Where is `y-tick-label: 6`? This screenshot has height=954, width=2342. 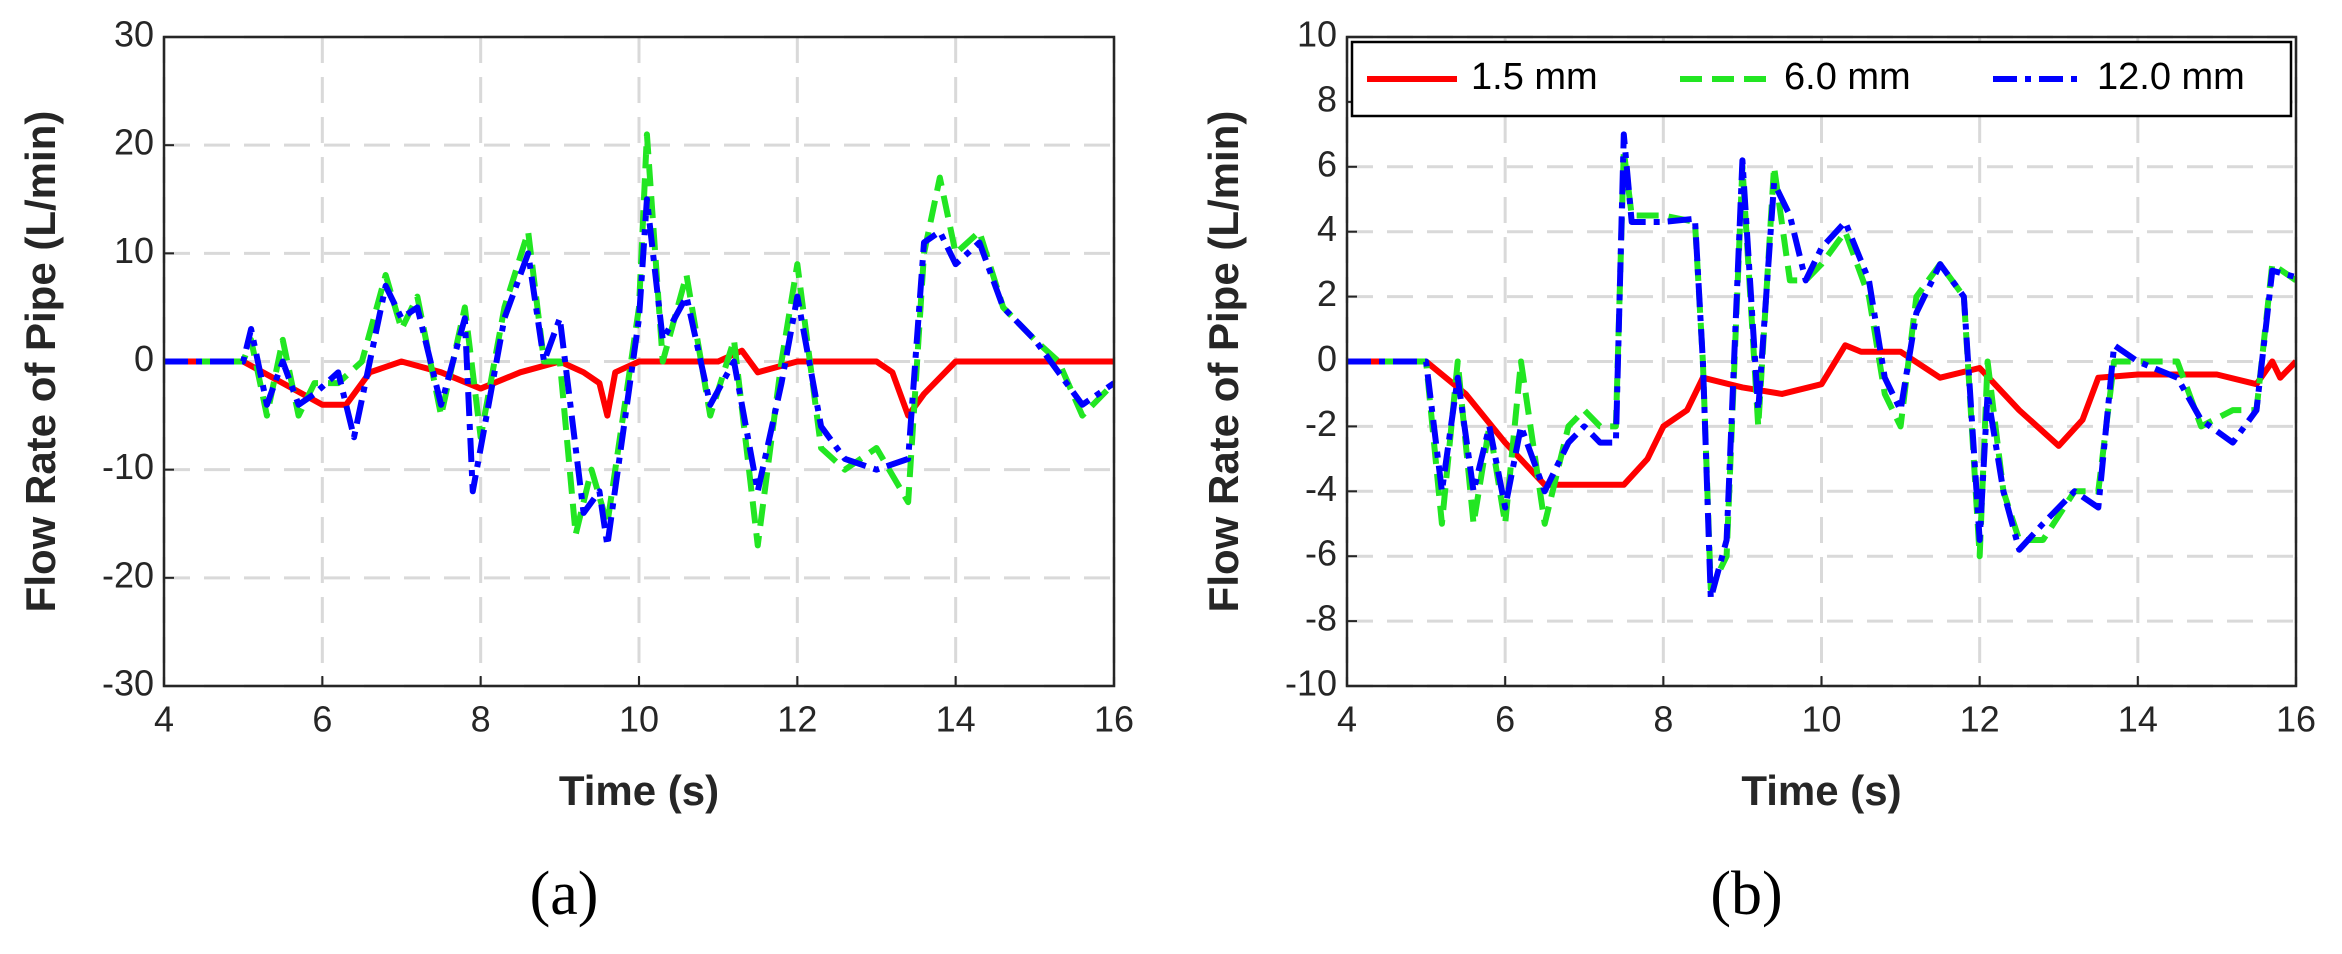 y-tick-label: 6 is located at coordinates (1327, 163).